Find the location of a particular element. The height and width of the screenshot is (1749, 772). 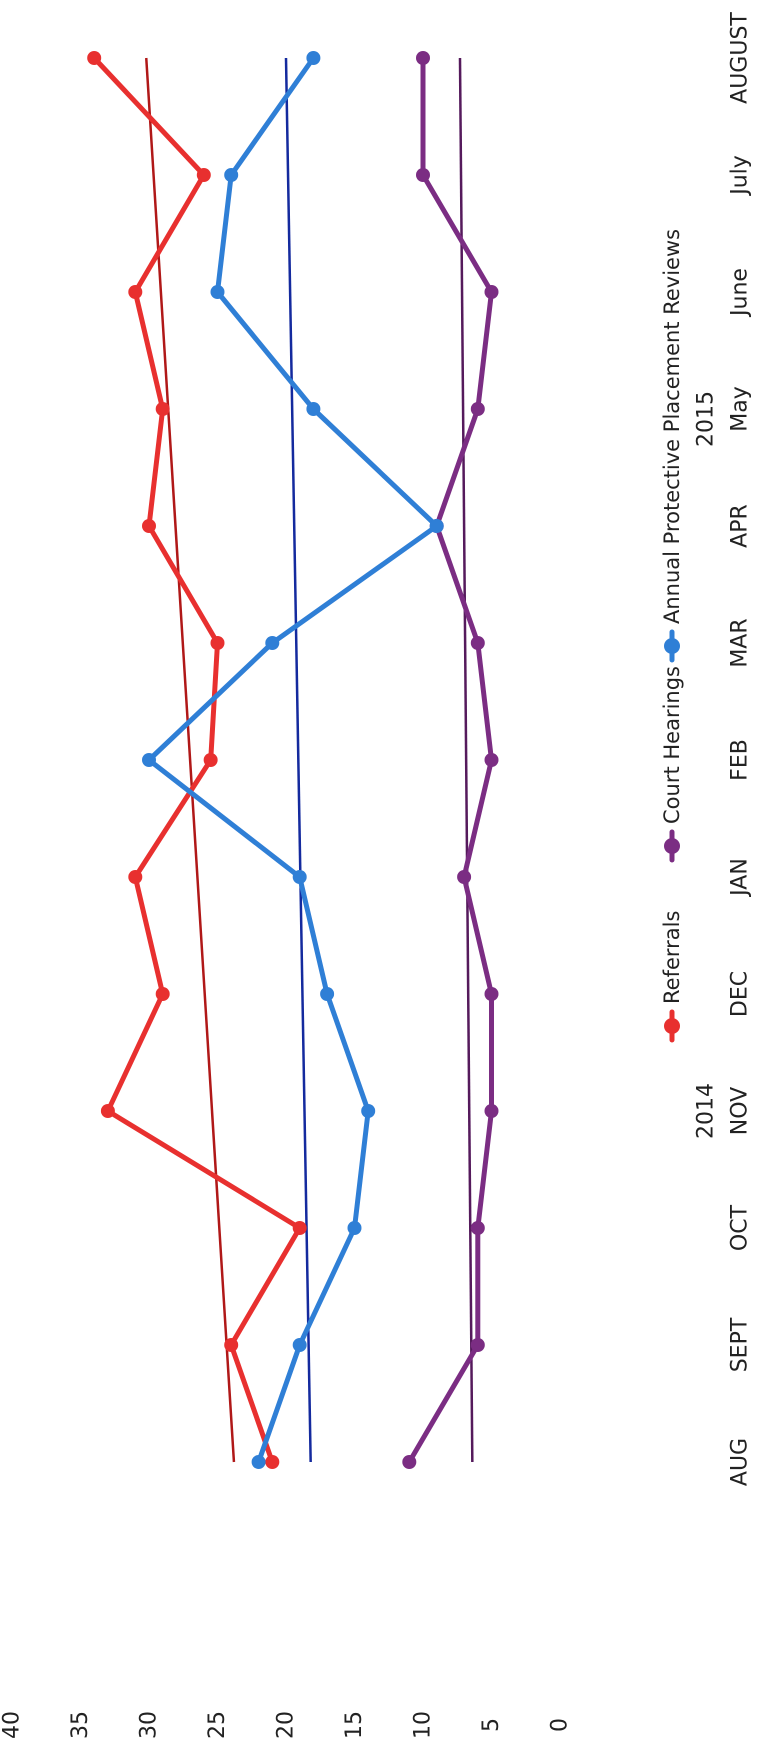

x-tick-label: FEB is located at coordinates (740, 760).